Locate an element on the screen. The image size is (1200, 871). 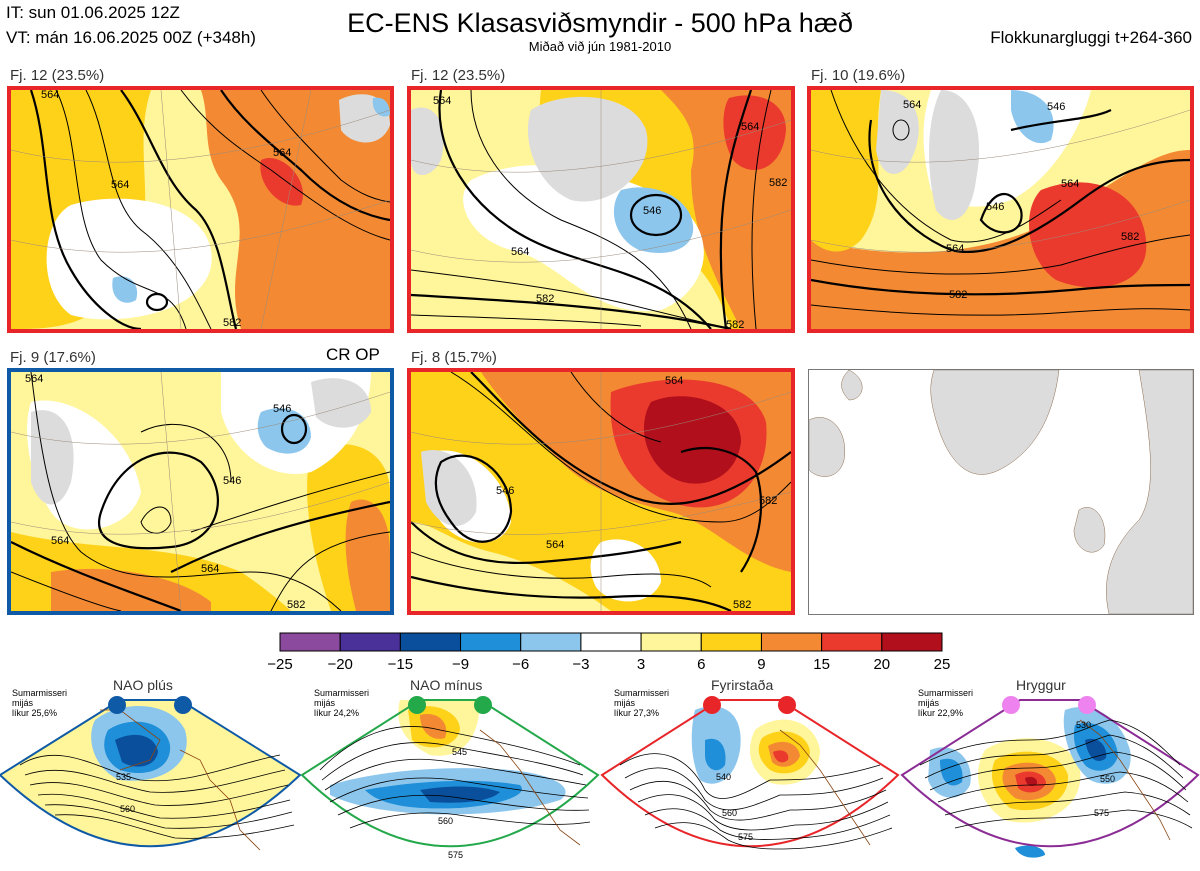
colorbar-tick: 25 is located at coordinates (942, 664).